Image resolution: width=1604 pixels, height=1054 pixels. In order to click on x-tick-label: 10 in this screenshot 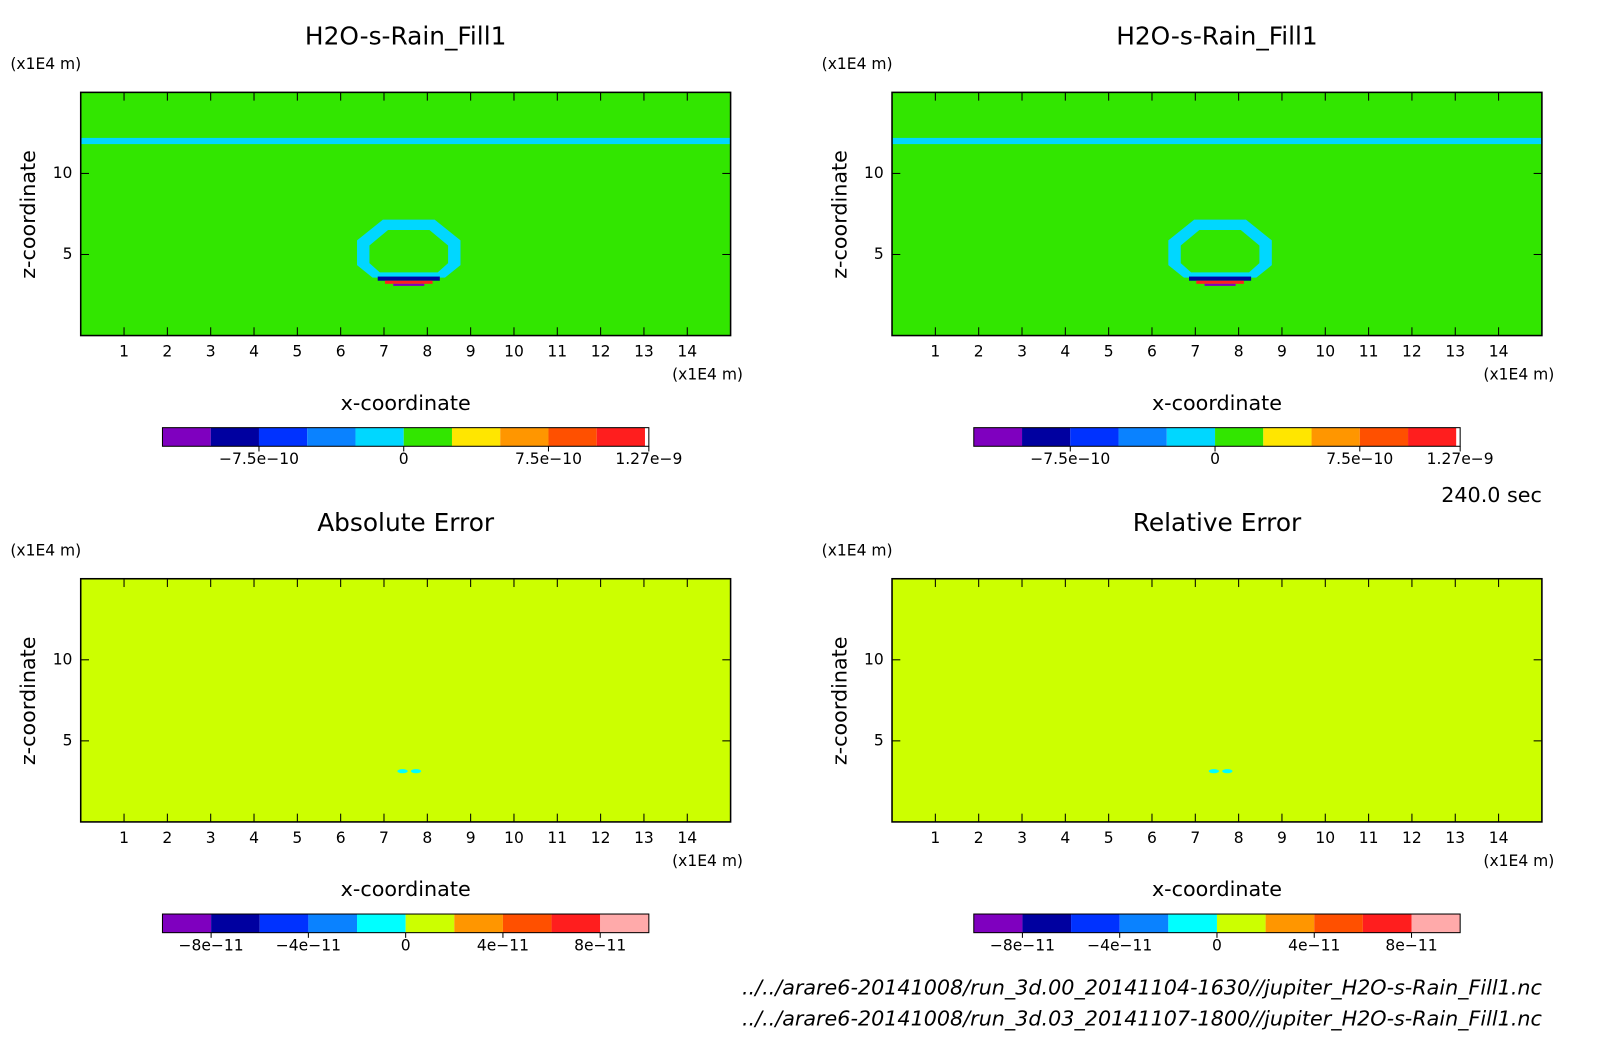, I will do `click(1325, 352)`.